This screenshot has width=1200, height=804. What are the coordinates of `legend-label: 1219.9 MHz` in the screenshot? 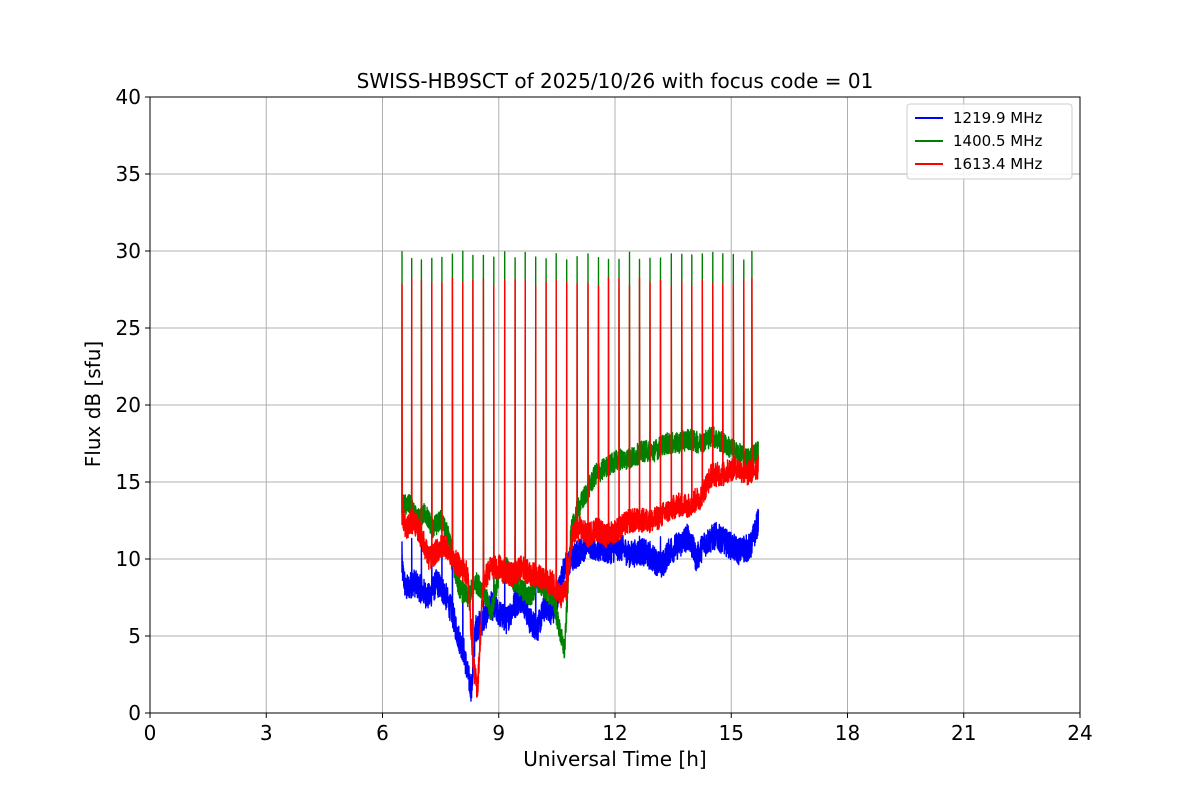 It's located at (997, 118).